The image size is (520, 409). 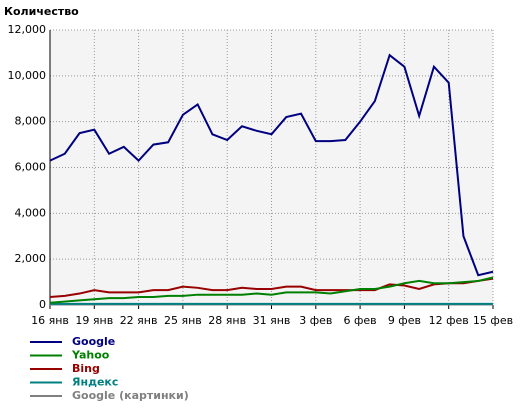 What do you see at coordinates (315, 320) in the screenshot?
I see `x-tick-label: 3 фев` at bounding box center [315, 320].